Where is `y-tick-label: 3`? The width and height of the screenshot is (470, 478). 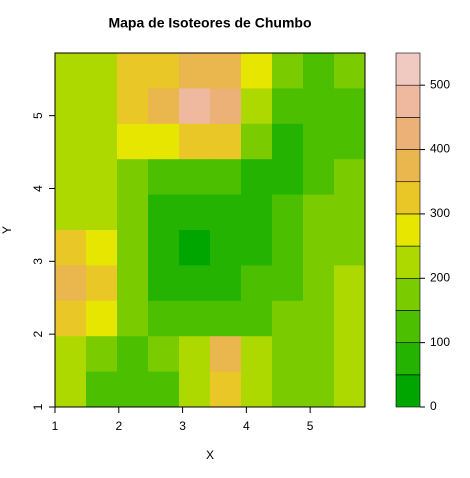
y-tick-label: 3 is located at coordinates (38, 261).